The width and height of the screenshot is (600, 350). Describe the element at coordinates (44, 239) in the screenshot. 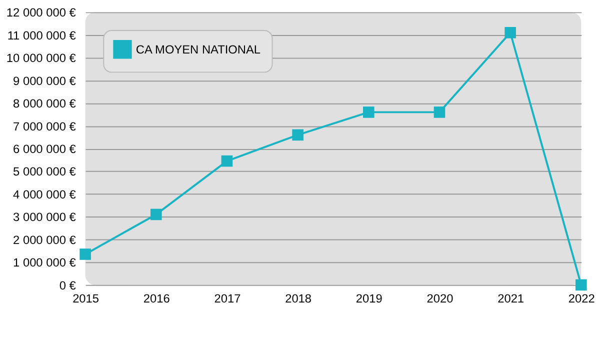

I see `y-tick-label: 2 000 000 €` at that location.